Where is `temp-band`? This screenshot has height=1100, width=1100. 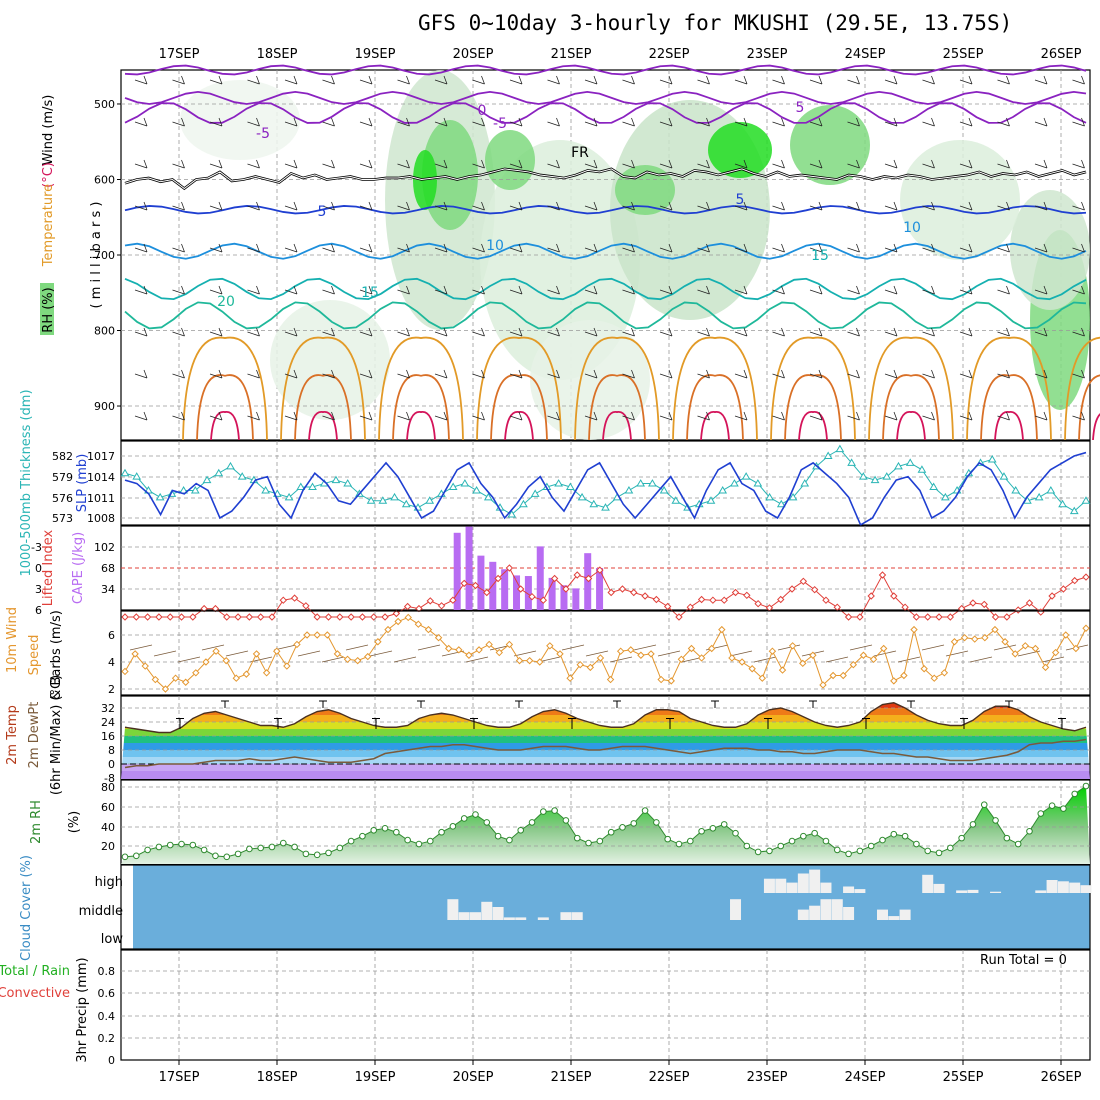 temp-band is located at coordinates (605, 753).